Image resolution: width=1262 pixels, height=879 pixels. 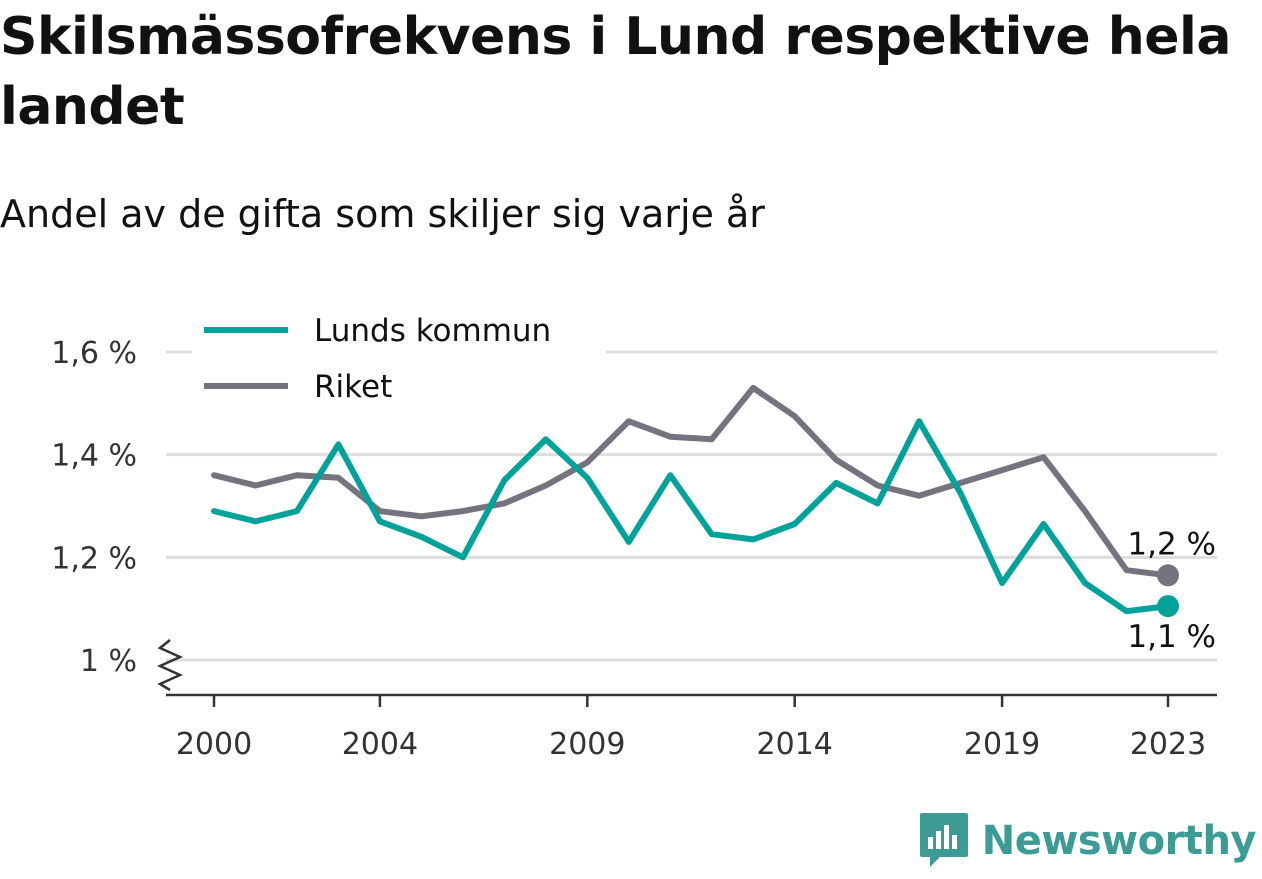 What do you see at coordinates (432, 331) in the screenshot?
I see `legend-label: Lunds kommun` at bounding box center [432, 331].